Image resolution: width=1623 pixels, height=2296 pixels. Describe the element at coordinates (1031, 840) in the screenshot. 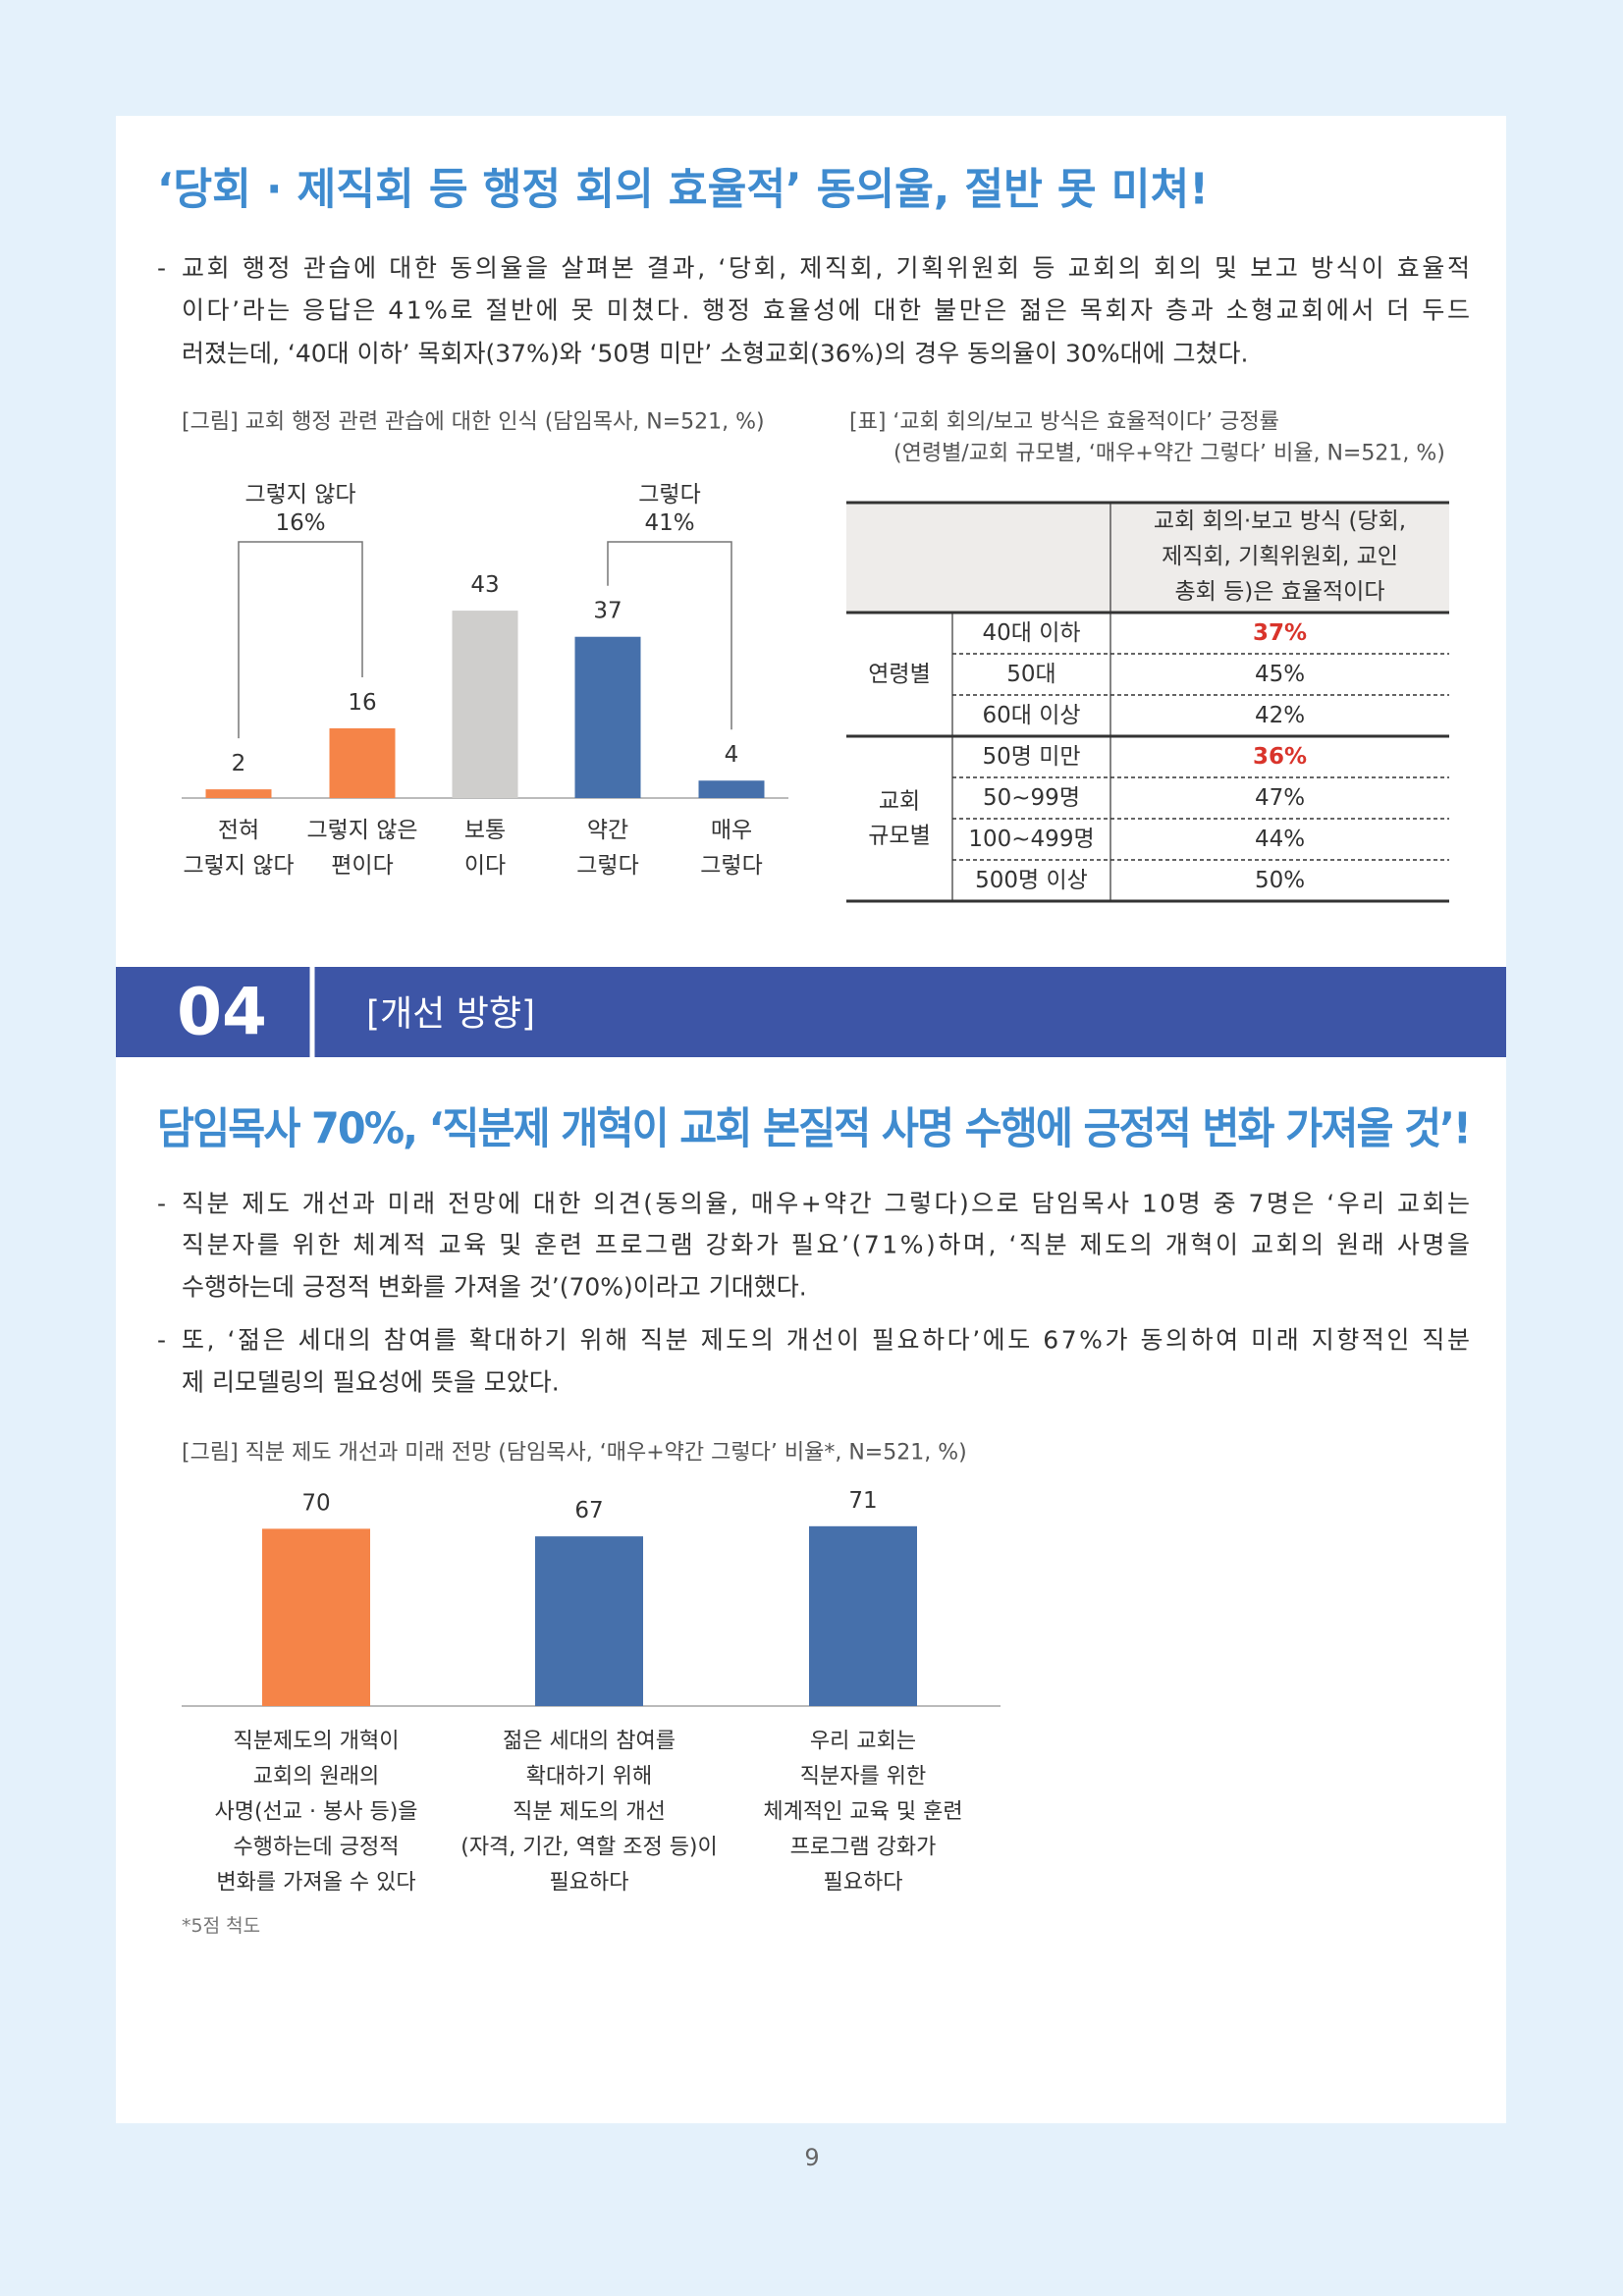

I see `row-label: 100~499명` at that location.